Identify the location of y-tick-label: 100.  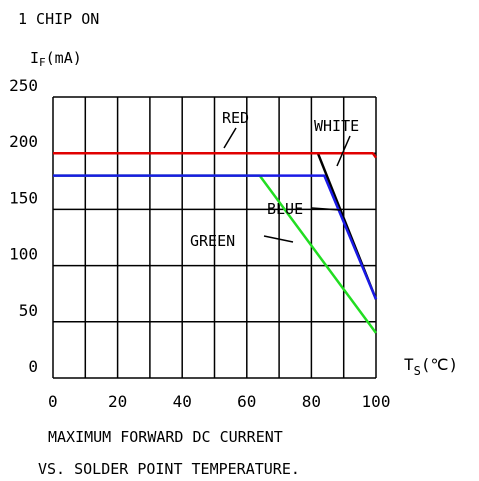
(23, 254).